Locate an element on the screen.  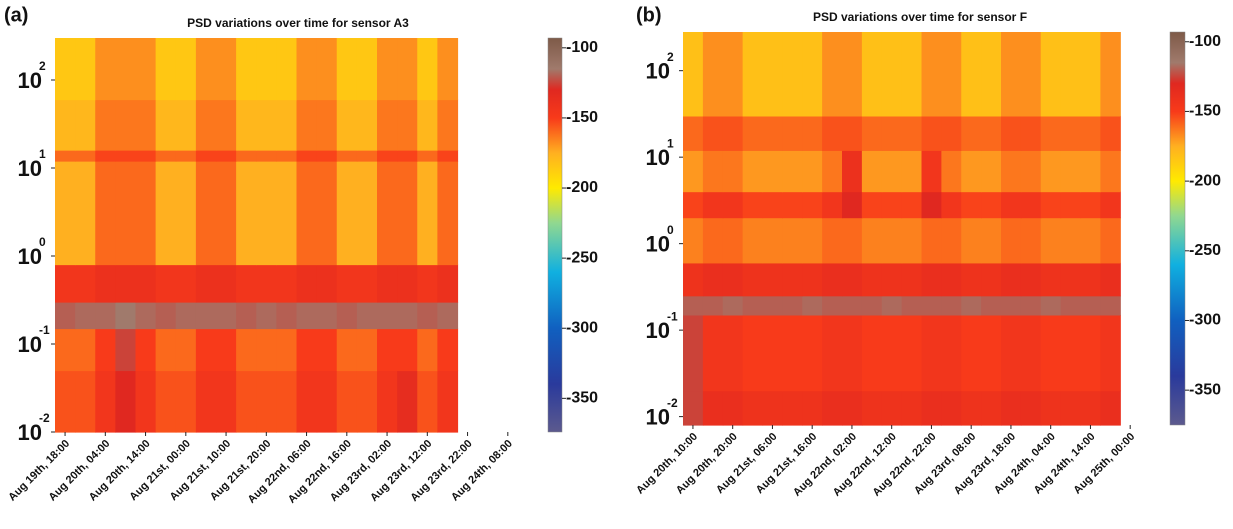
colorbar-tick-label: -200 is located at coordinates (582, 187).